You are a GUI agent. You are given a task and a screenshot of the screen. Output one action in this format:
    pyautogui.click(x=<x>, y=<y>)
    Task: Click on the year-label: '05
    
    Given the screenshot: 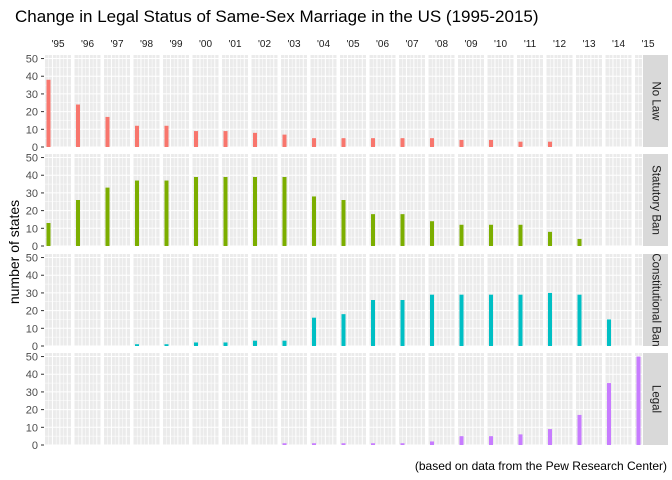 What is the action you would take?
    pyautogui.click(x=352, y=44)
    